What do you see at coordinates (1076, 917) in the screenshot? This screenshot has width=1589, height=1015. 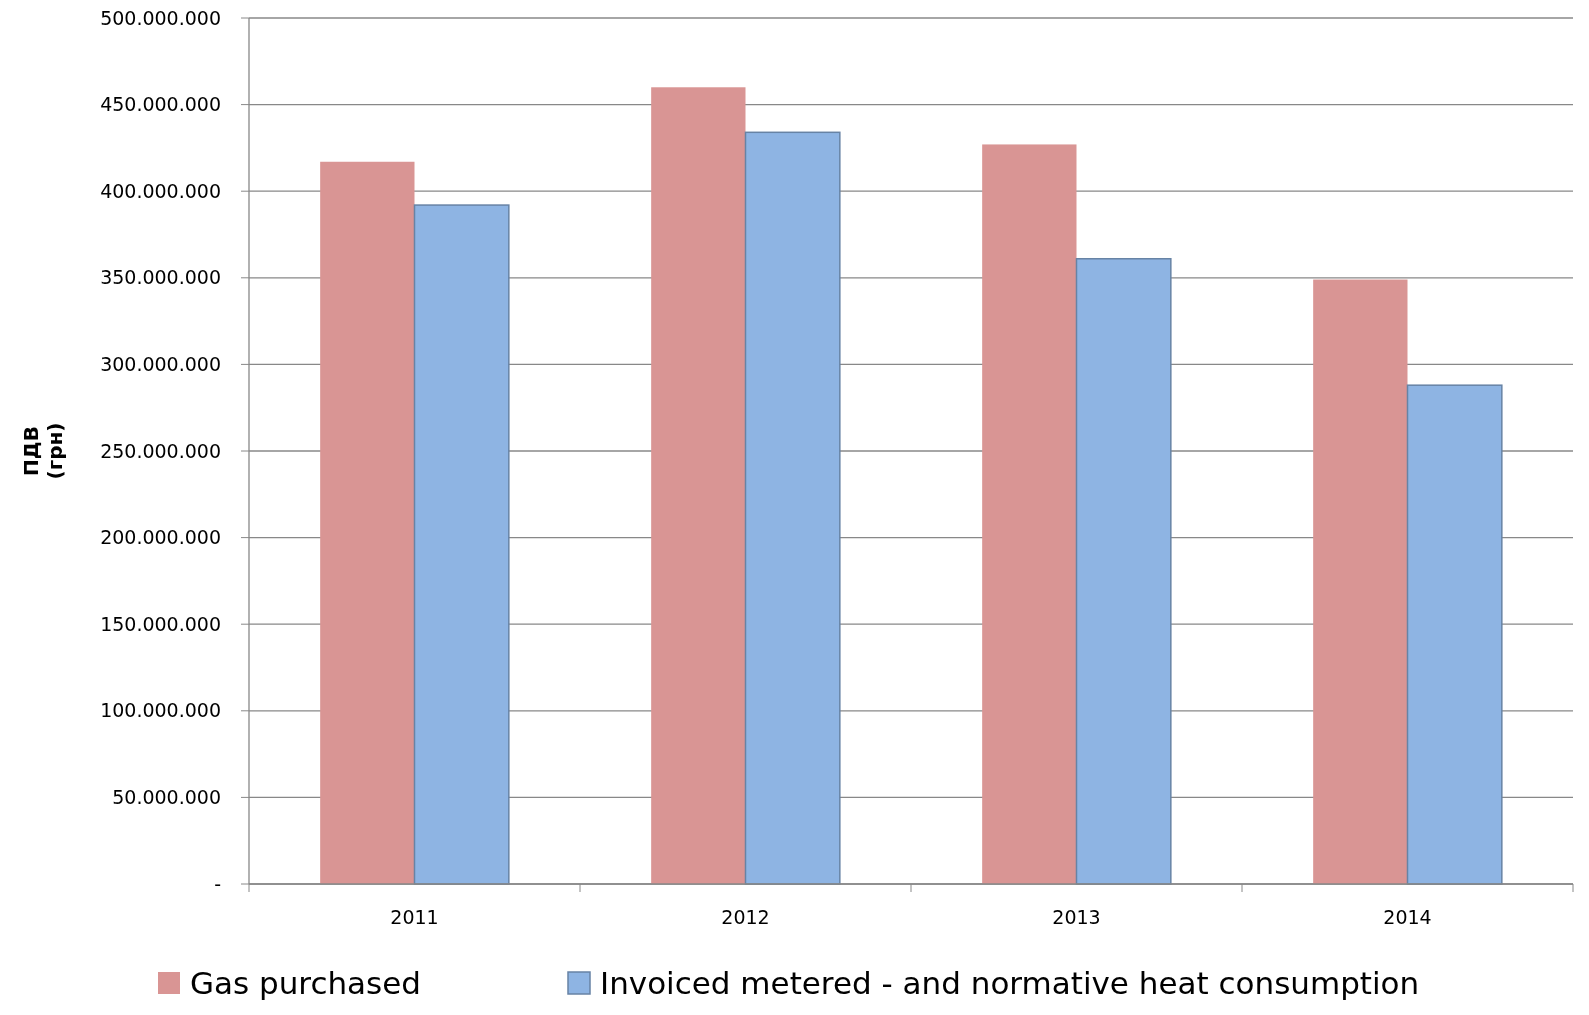 I see `x-tick-label: 2013` at bounding box center [1076, 917].